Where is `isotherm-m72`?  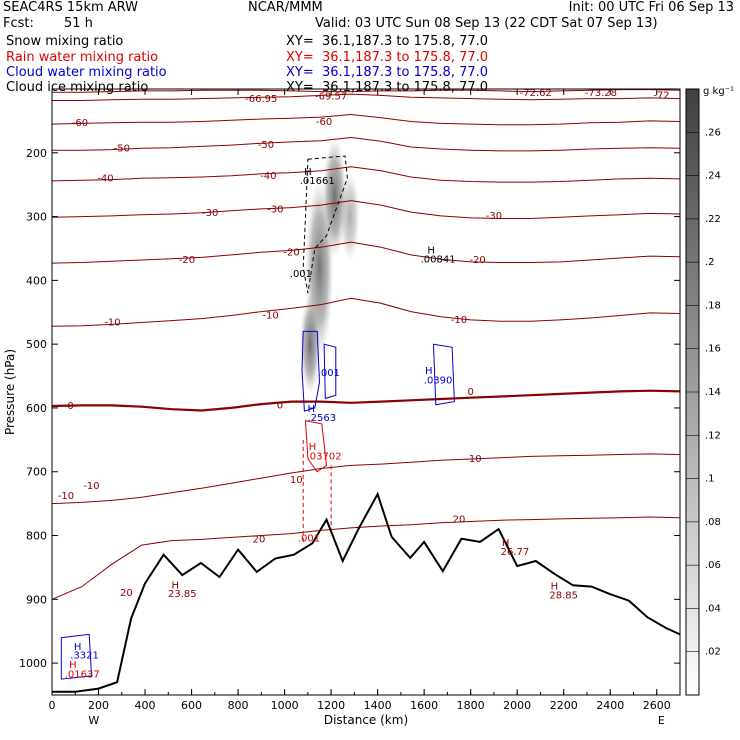
isotherm-m72 is located at coordinates (366, 91).